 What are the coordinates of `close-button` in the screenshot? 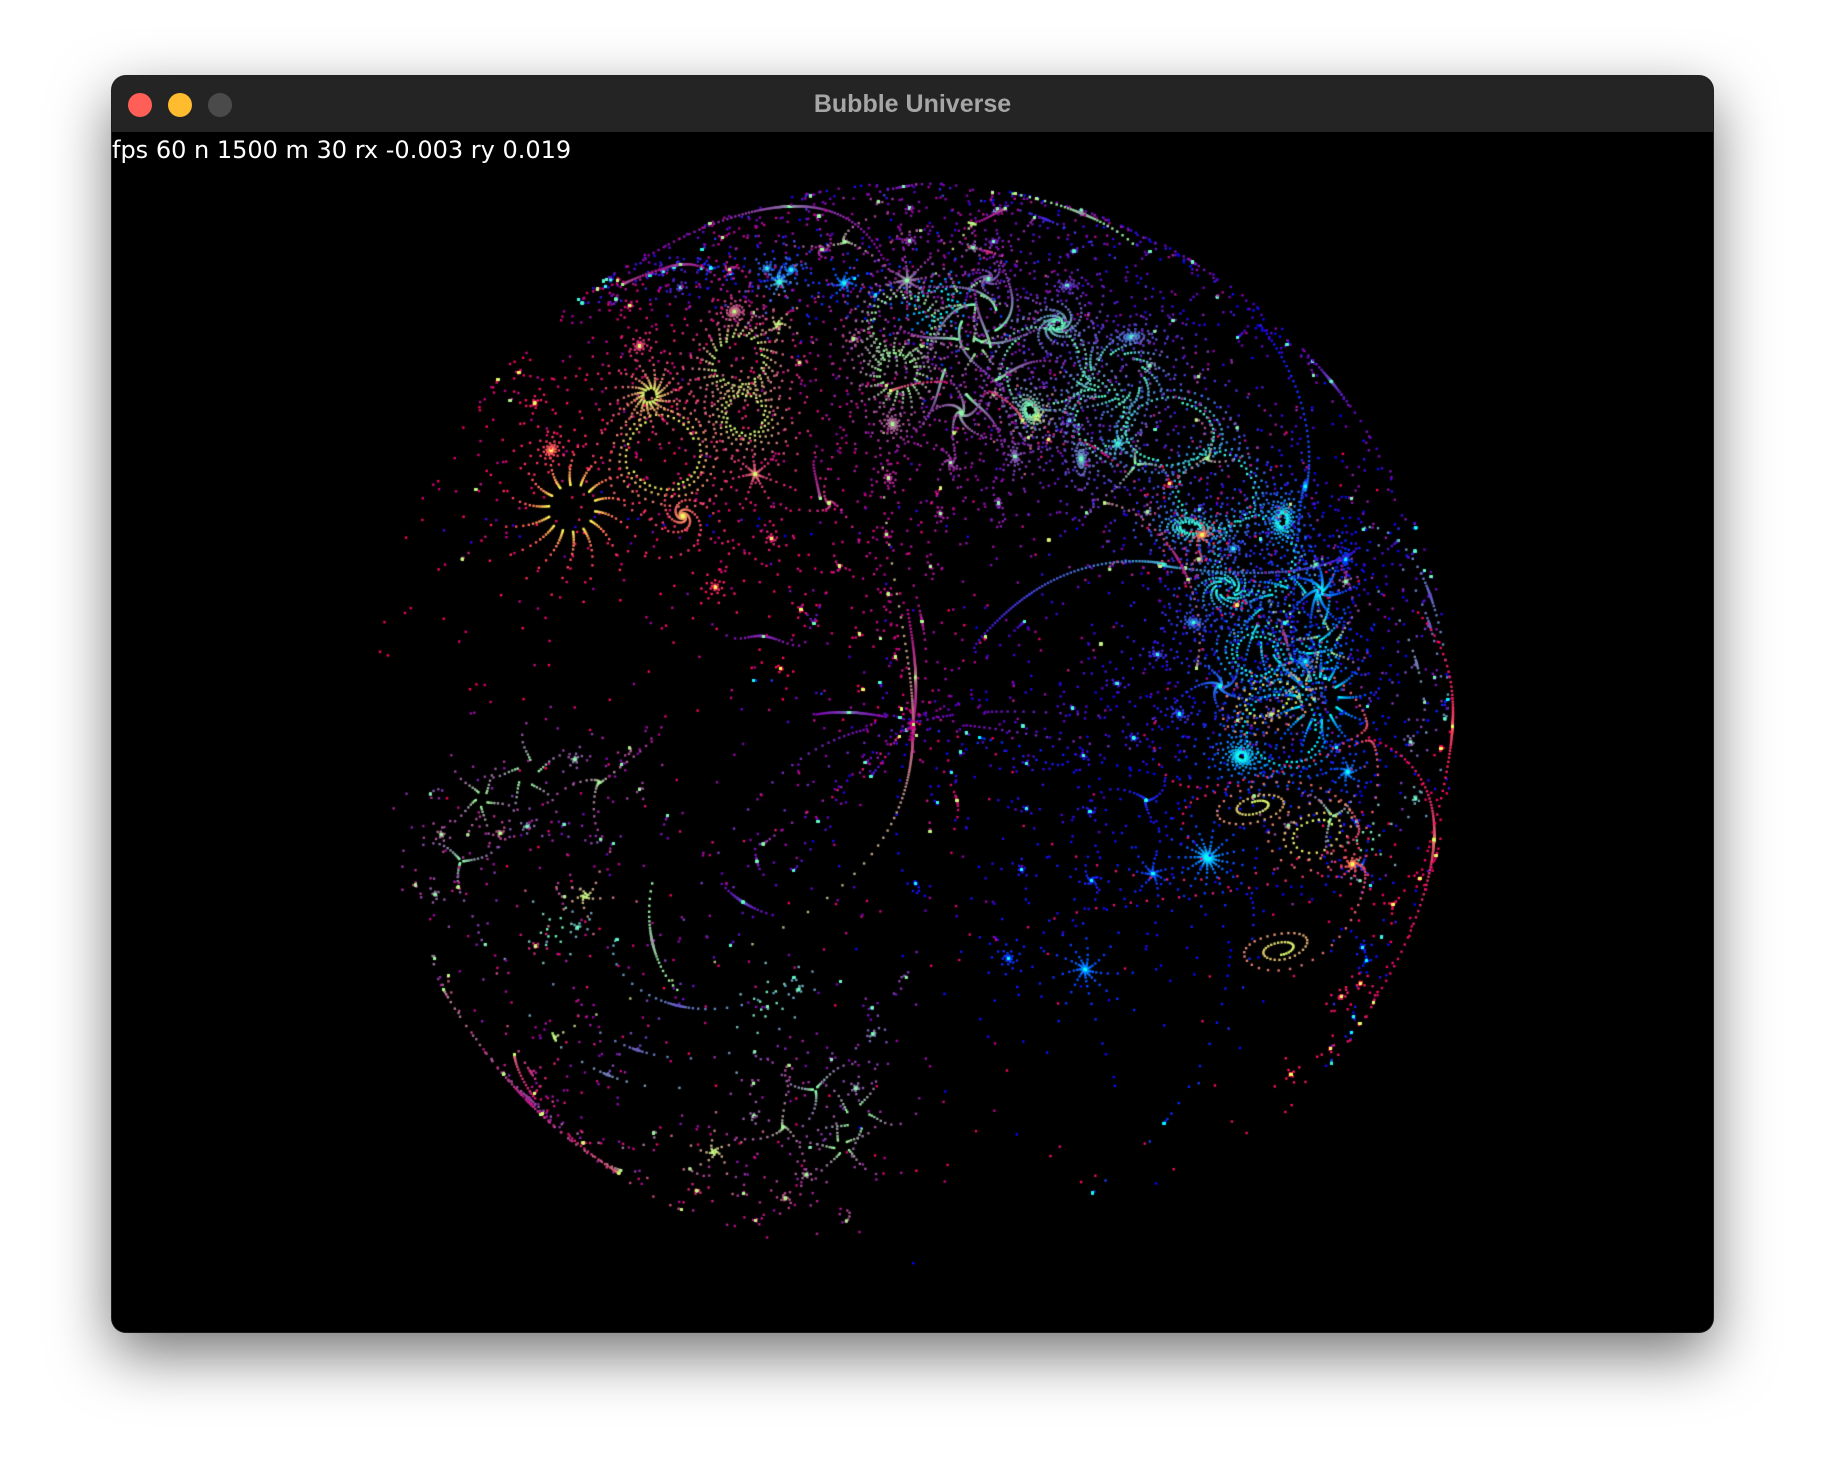 It's located at (140, 105).